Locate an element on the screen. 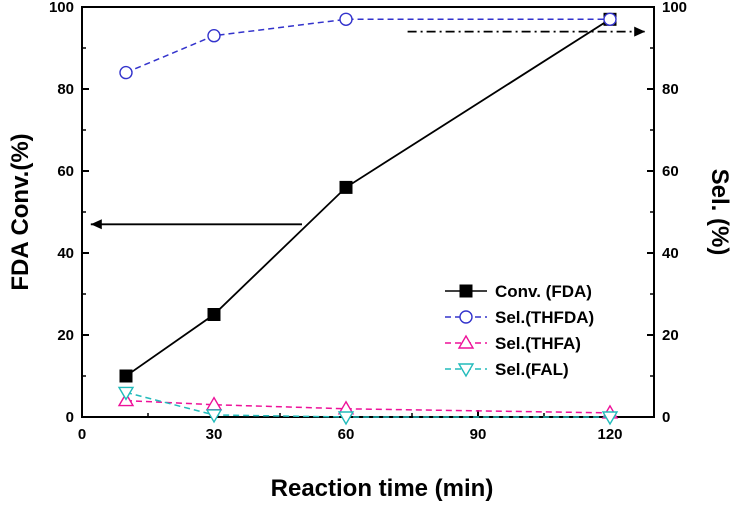 Image resolution: width=734 pixels, height=508 pixels. y-right-tick-label-100: 100 is located at coordinates (674, 8).